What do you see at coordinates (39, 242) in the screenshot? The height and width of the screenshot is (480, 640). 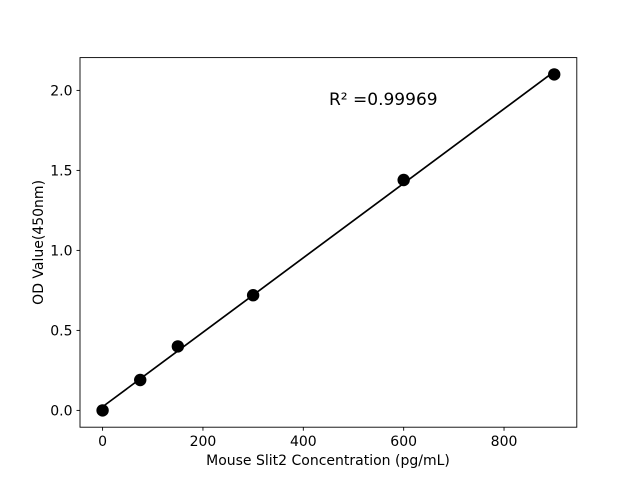 I see `y-axis-label: OD Value(450nm)` at bounding box center [39, 242].